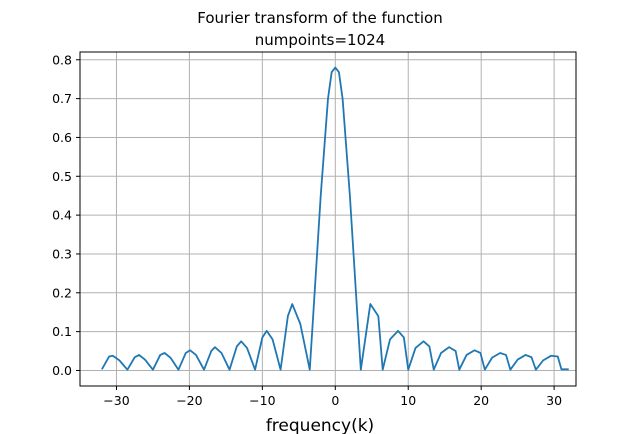 This screenshot has height=434, width=640. Describe the element at coordinates (320, 425) in the screenshot. I see `x-axis-label: frequency(k)` at that location.